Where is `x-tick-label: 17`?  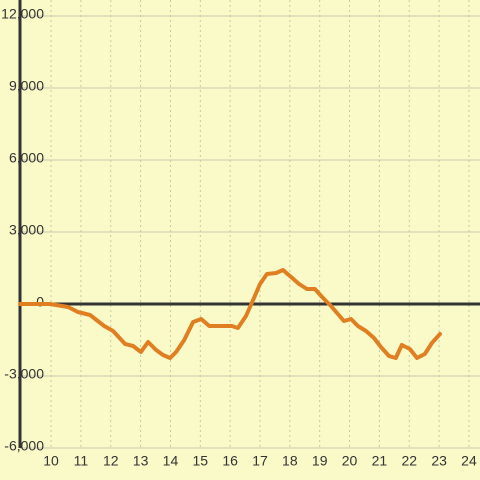 x-tick-label: 17 is located at coordinates (260, 461).